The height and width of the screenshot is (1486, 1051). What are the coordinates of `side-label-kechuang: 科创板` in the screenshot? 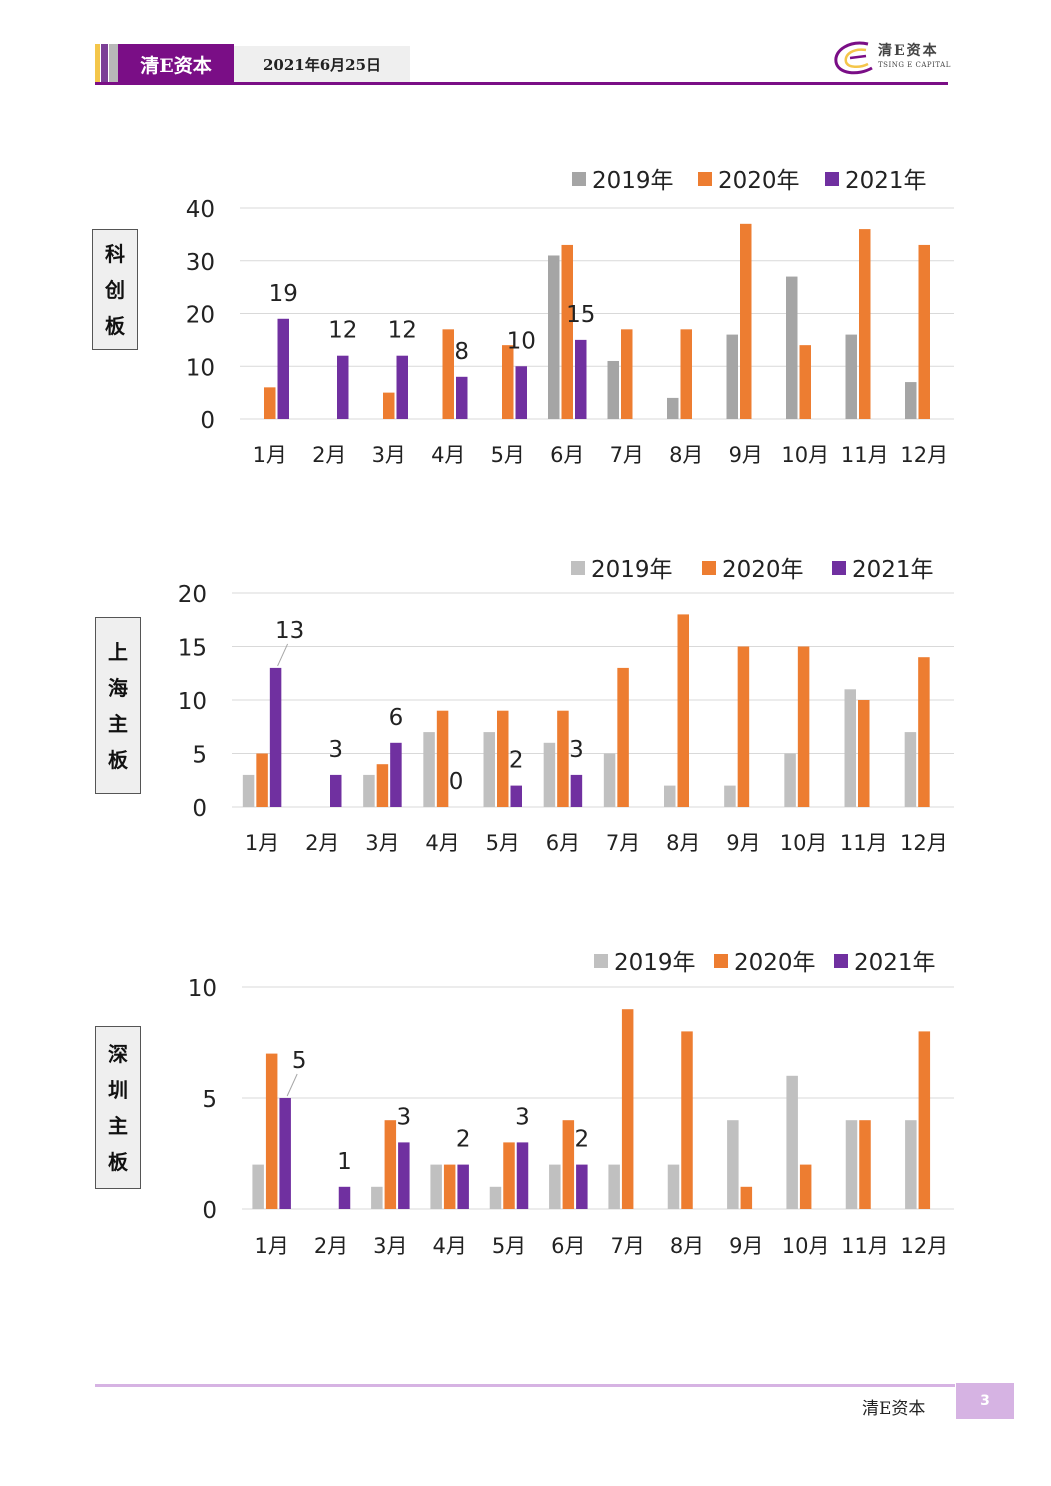 It's located at (115, 289).